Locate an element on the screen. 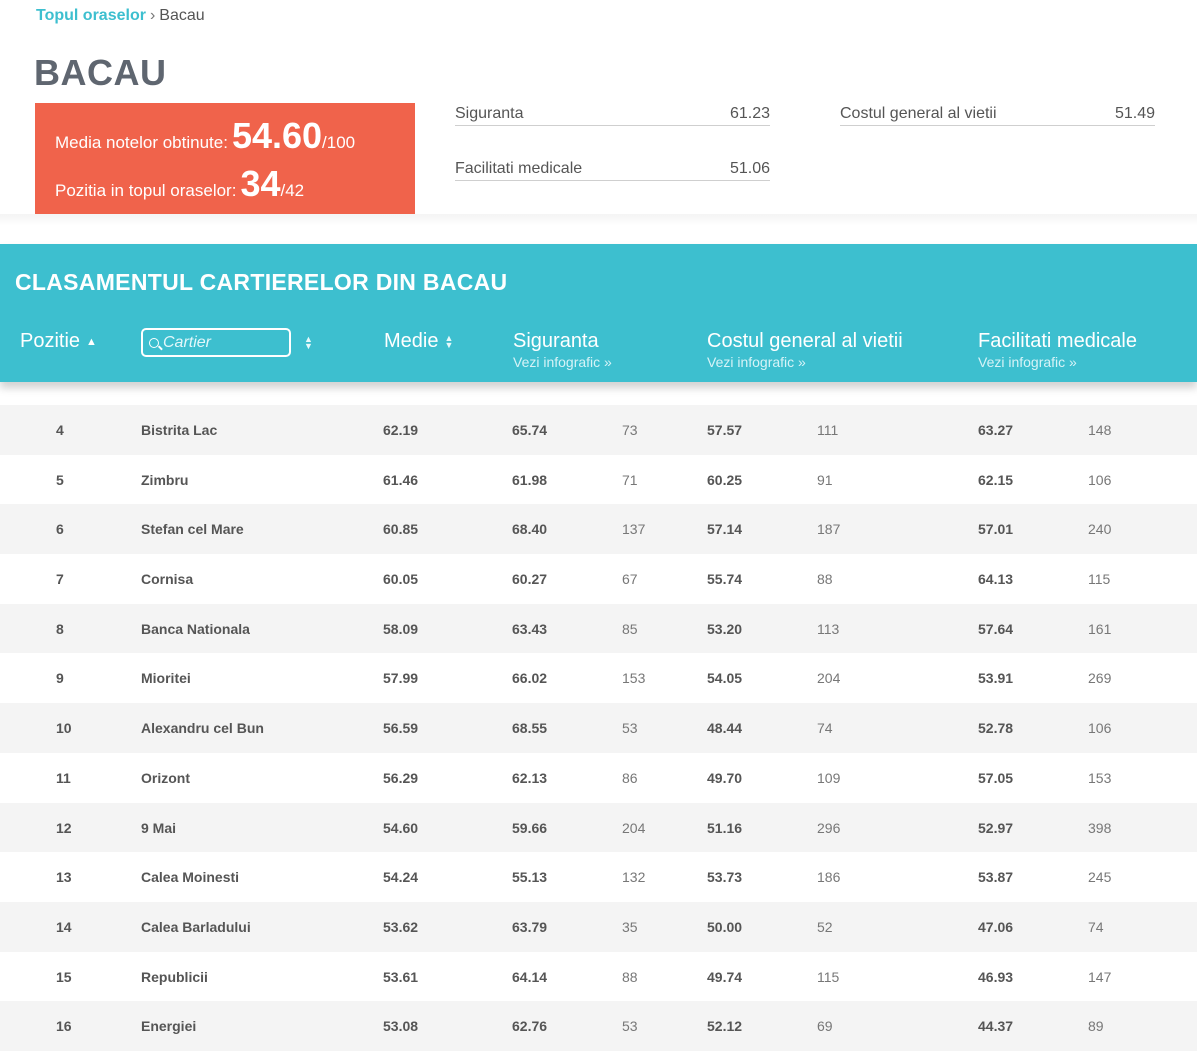 Image resolution: width=1197 pixels, height=1054 pixels. row-cost-score: 57.57 is located at coordinates (725, 430).